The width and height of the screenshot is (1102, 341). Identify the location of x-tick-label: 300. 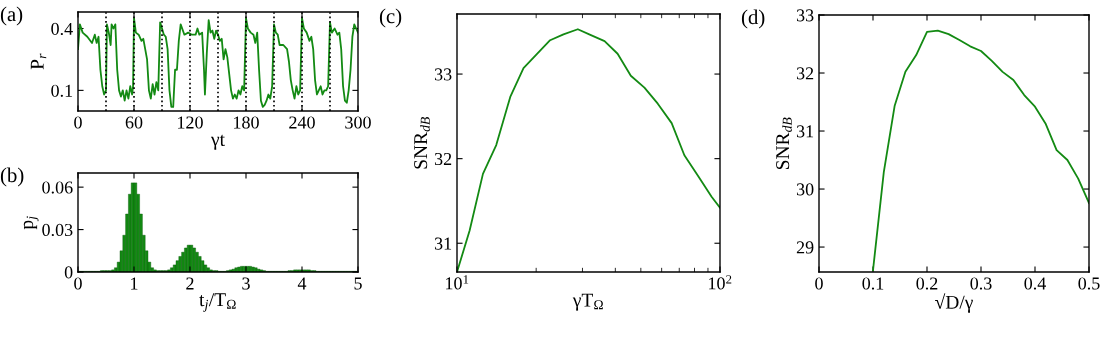
(358, 122).